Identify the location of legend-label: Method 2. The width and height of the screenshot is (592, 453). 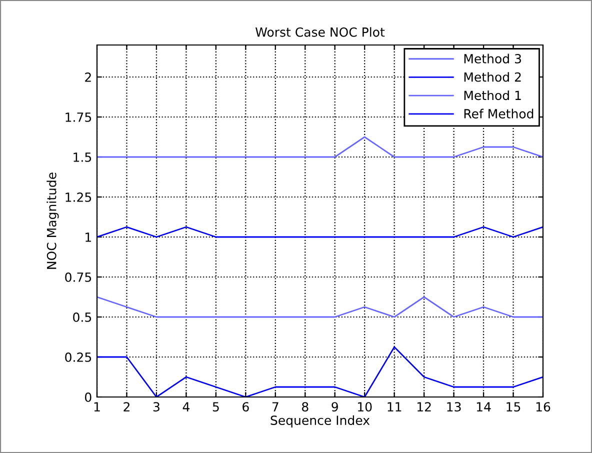
(492, 77).